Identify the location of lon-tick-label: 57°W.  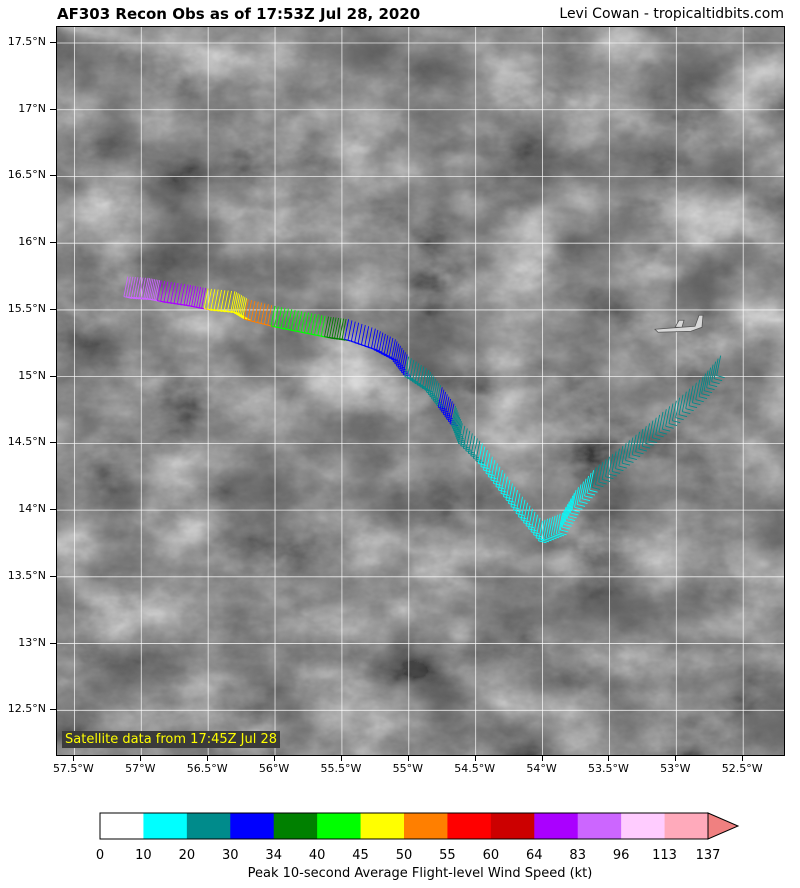
(140, 768).